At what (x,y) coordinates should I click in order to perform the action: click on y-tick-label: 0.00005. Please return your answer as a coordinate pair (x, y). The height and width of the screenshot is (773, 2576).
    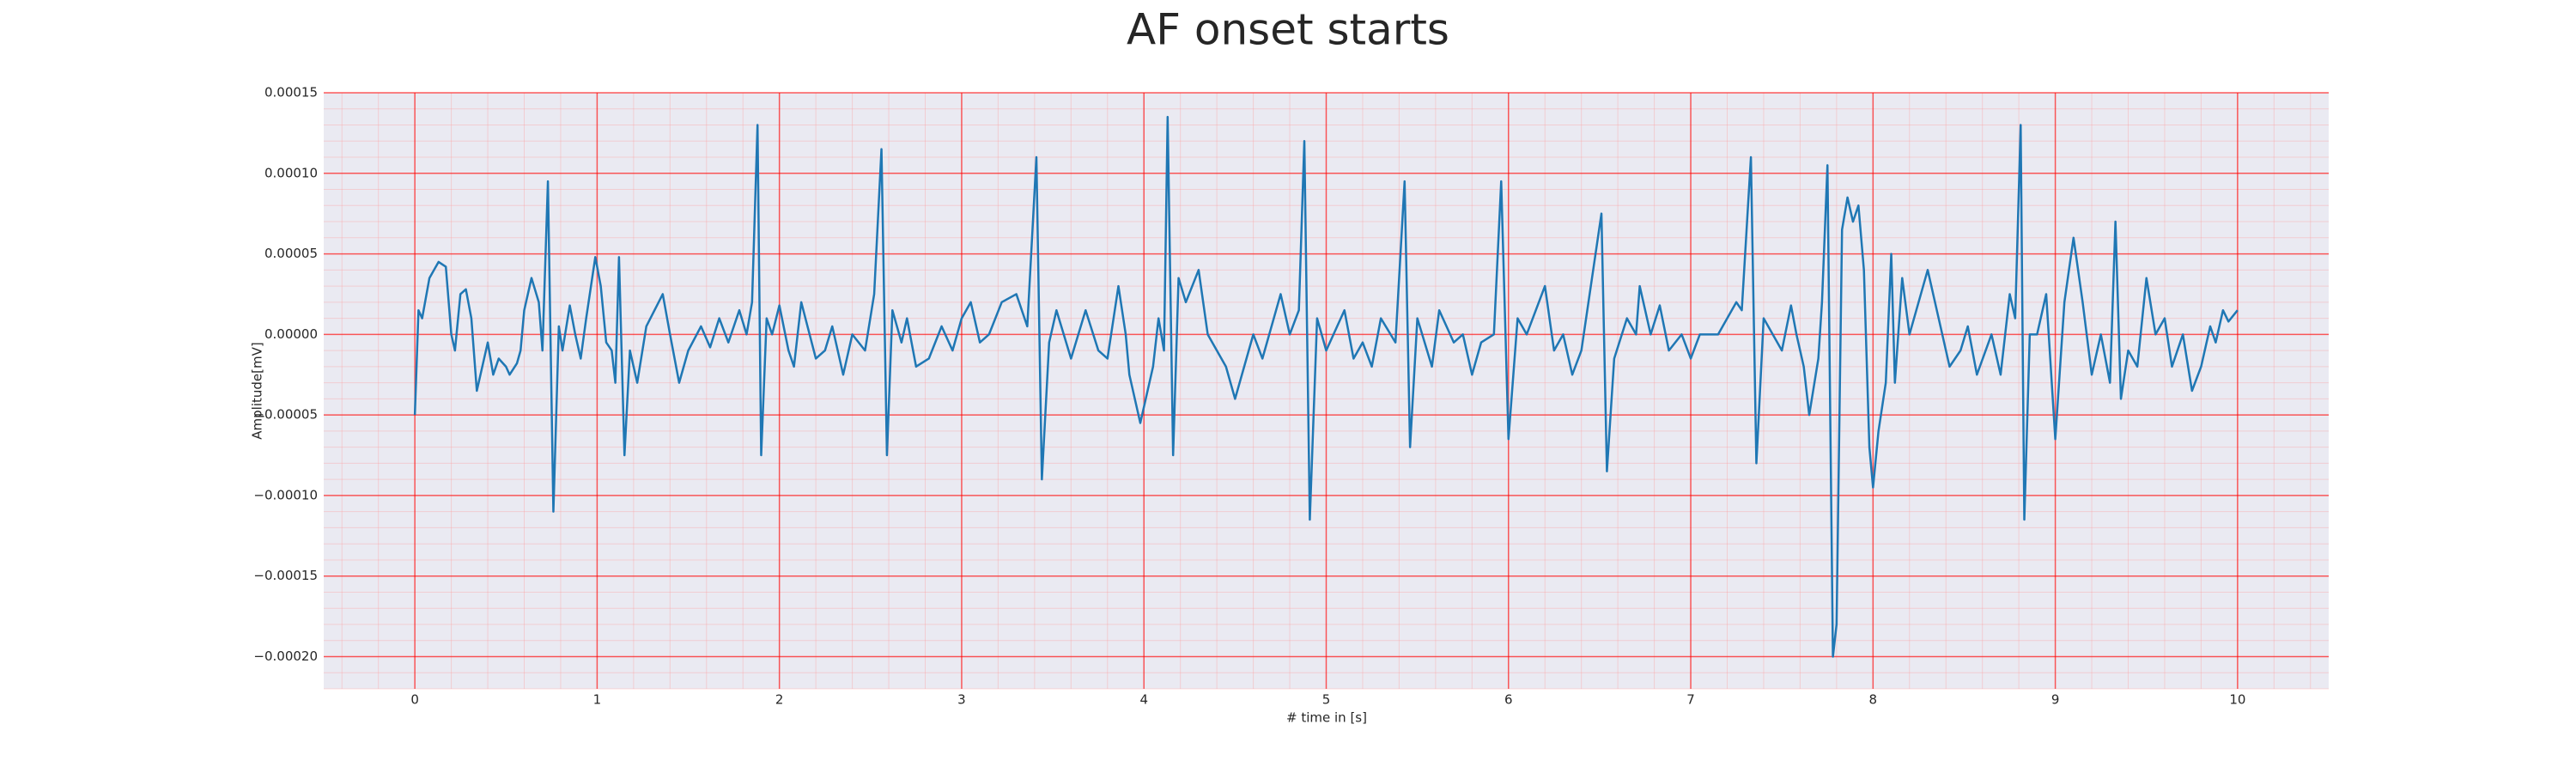
    Looking at the image, I should click on (291, 253).